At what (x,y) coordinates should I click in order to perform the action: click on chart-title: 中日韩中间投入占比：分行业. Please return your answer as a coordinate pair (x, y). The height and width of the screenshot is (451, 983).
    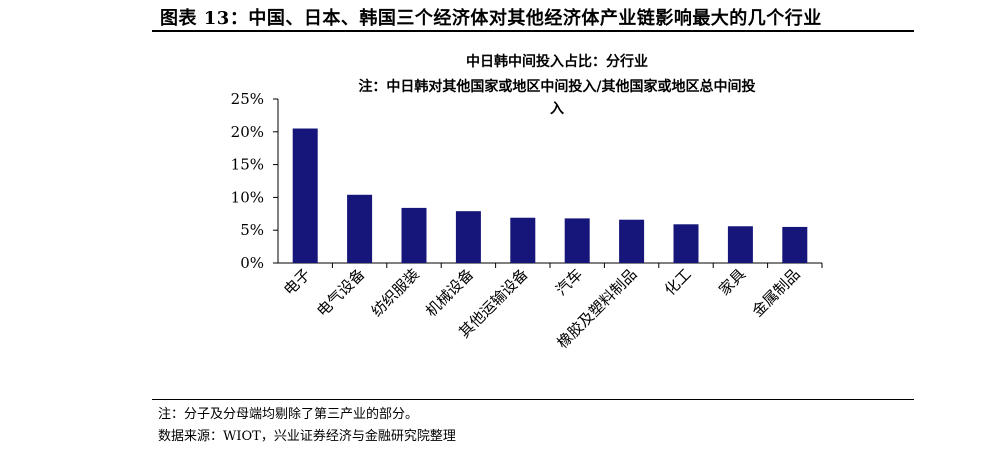
    Looking at the image, I should click on (557, 61).